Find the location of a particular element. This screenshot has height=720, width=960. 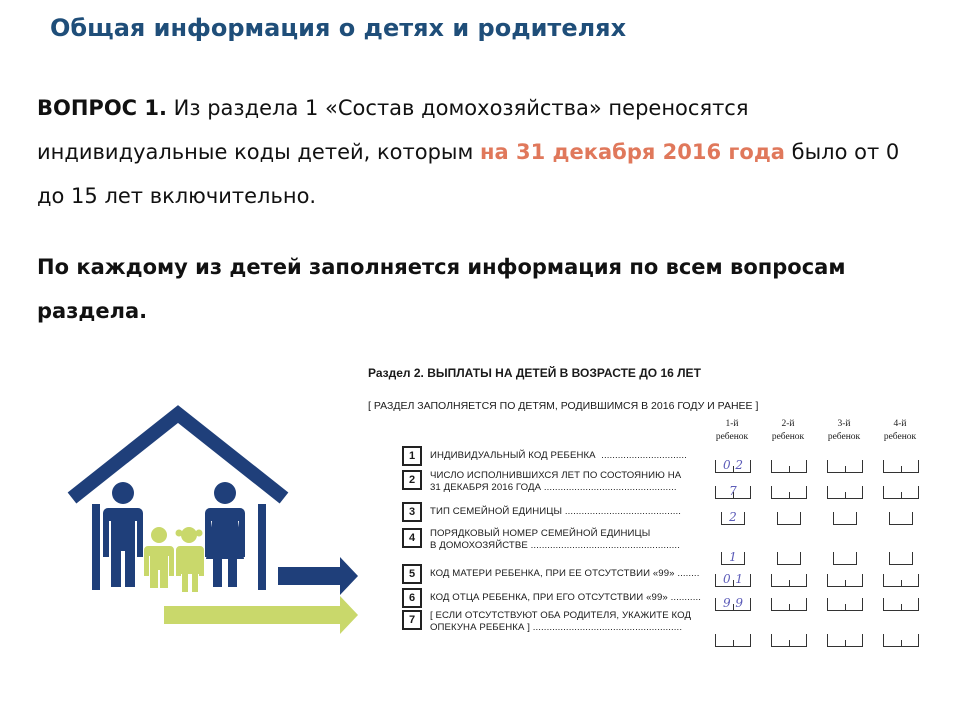

handwritten-value: 9 9 is located at coordinates (733, 603).